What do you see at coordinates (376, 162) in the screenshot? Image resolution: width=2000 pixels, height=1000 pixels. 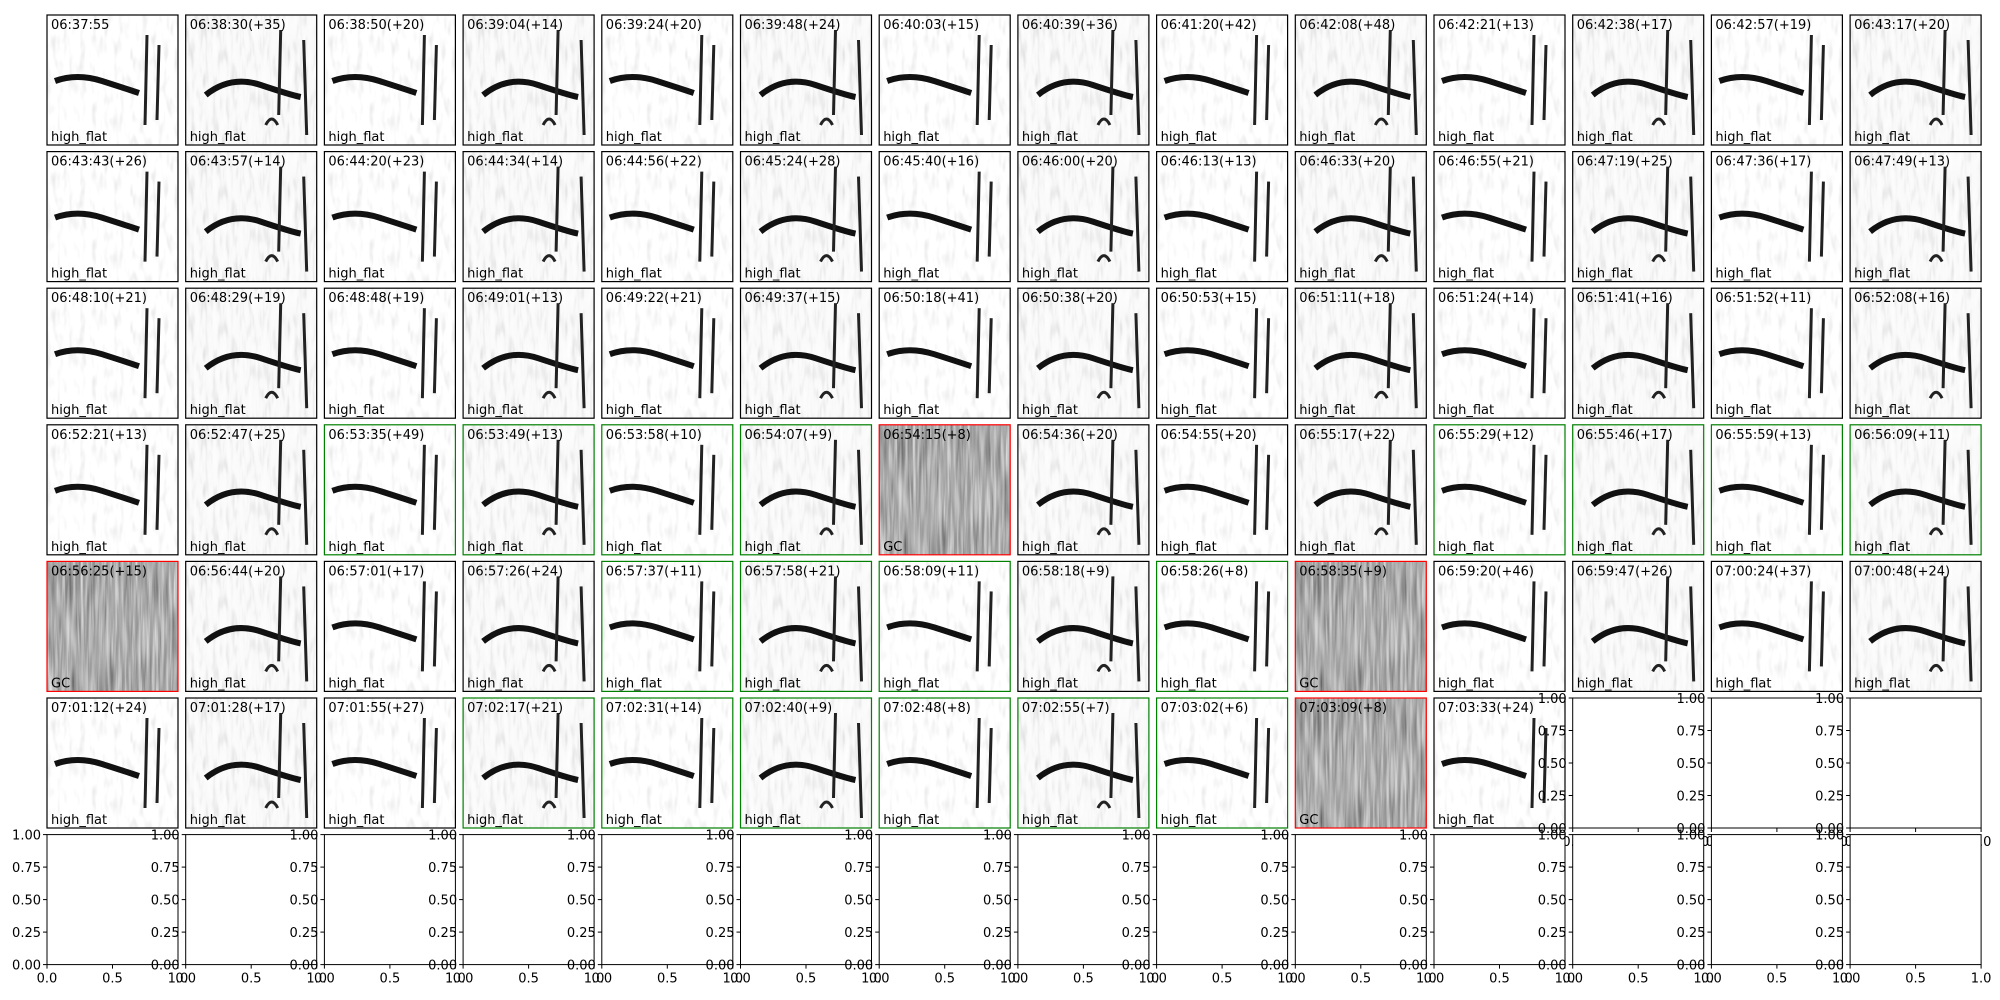 I see `panel-time: 06:44:20(+23)` at bounding box center [376, 162].